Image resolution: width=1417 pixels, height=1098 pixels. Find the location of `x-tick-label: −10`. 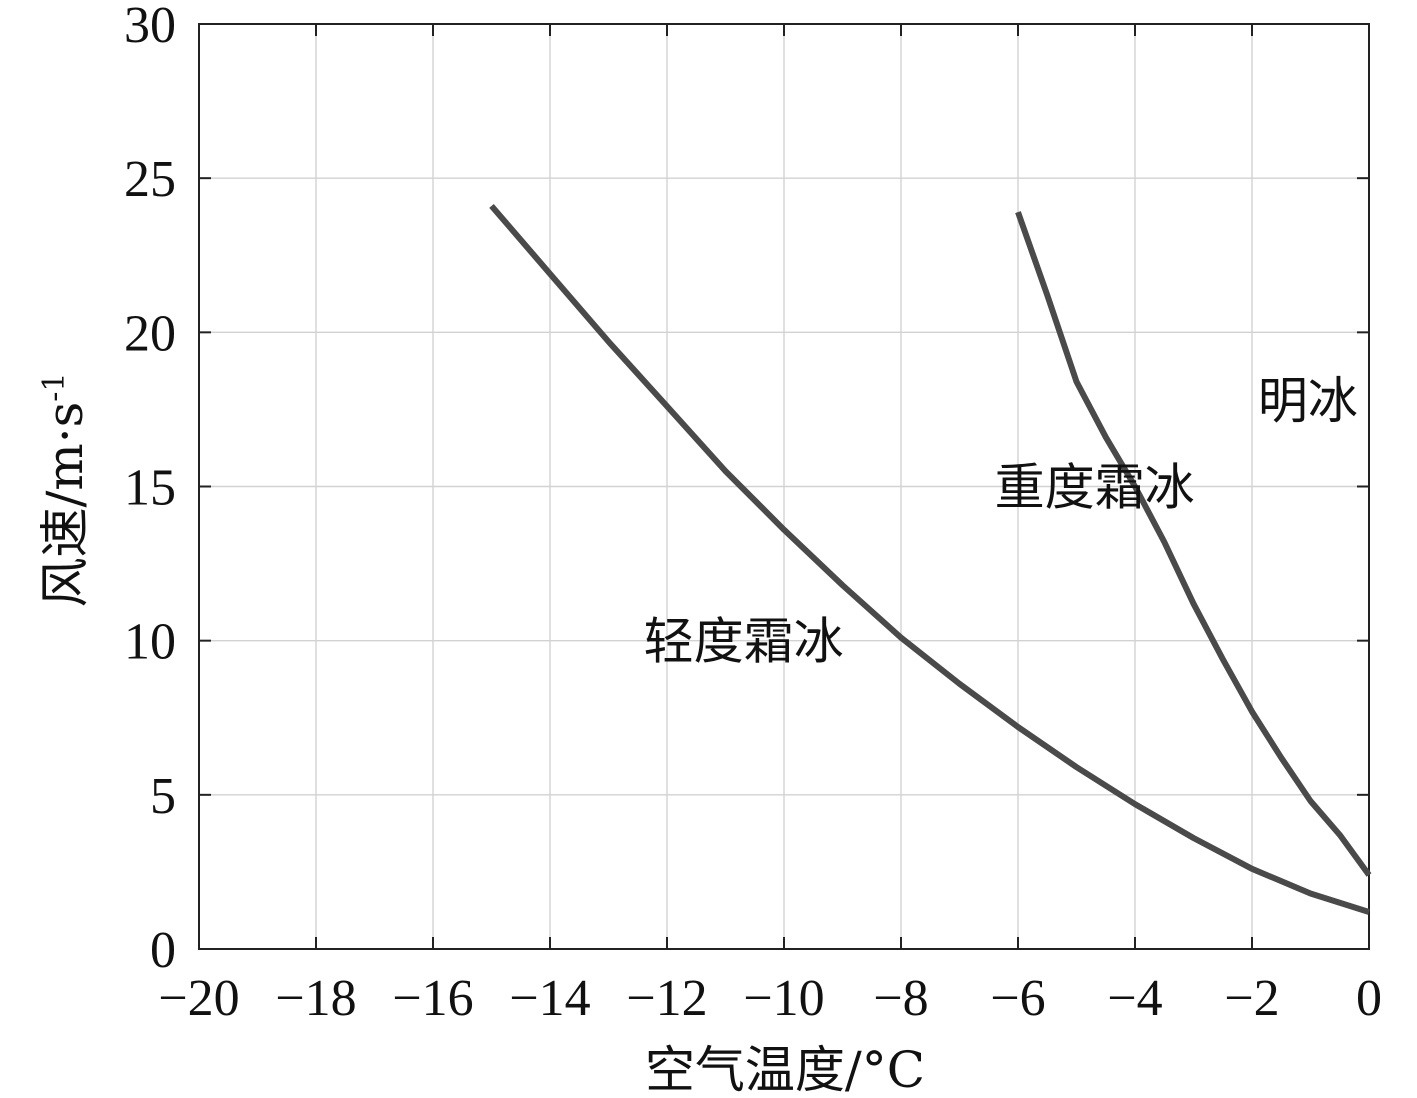

x-tick-label: −10 is located at coordinates (783, 998).